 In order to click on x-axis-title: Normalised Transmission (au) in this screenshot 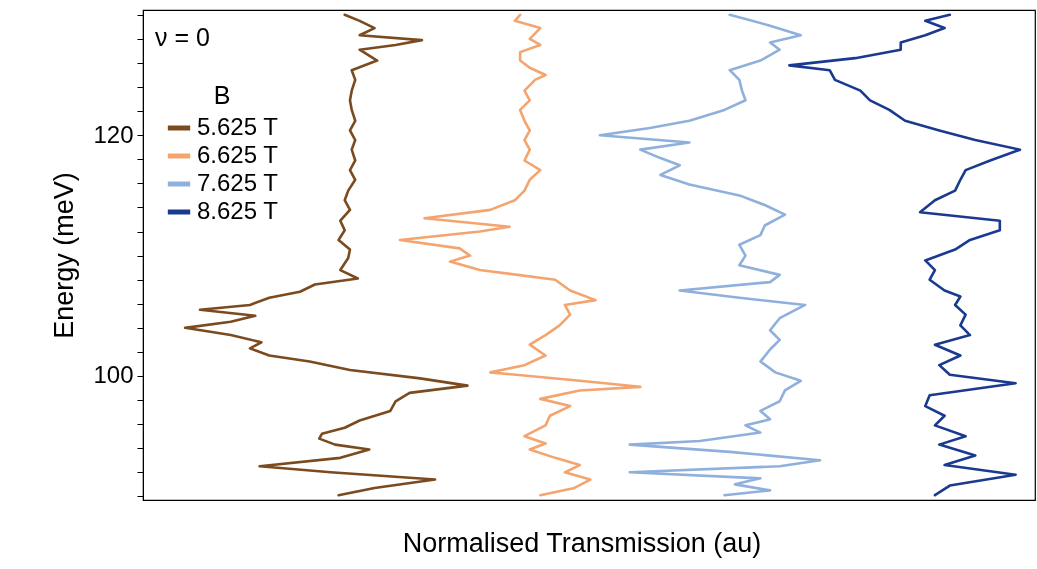, I will do `click(582, 542)`.